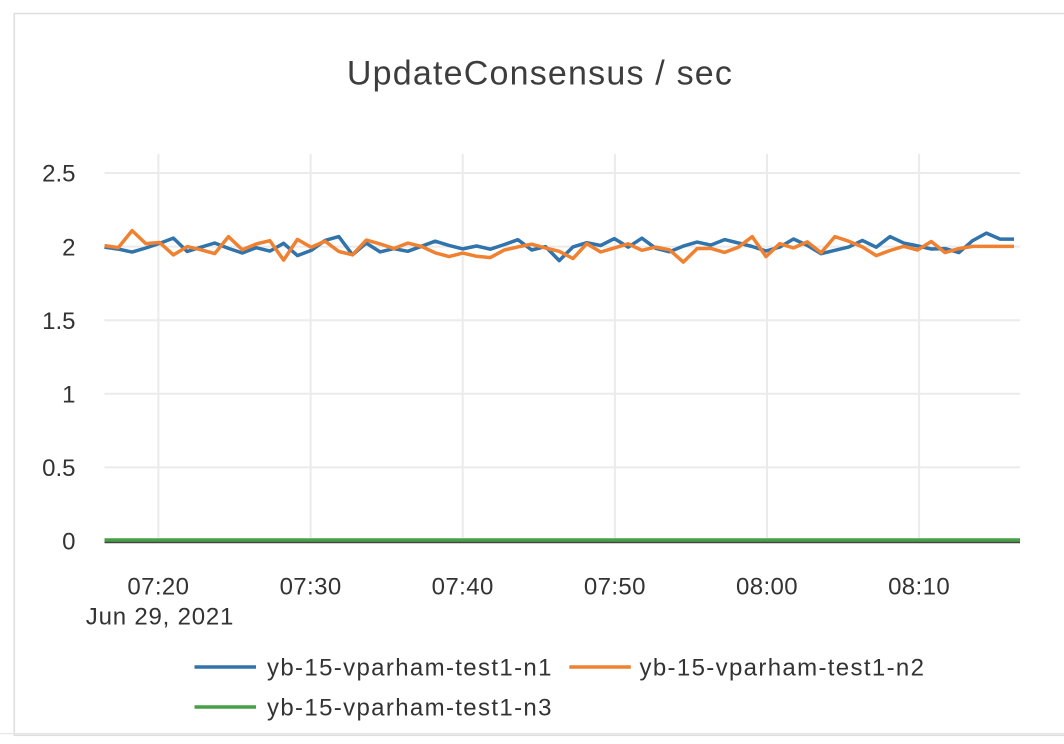 This screenshot has height=744, width=1064. Describe the element at coordinates (615, 587) in the screenshot. I see `svg-text: 07:50` at that location.